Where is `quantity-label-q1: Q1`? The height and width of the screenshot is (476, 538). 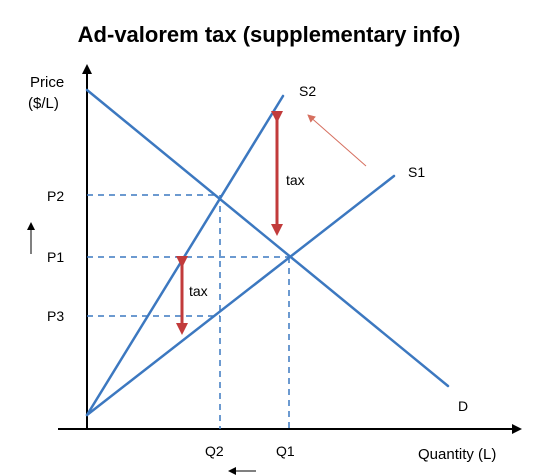 quantity-label-q1: Q1 is located at coordinates (285, 451).